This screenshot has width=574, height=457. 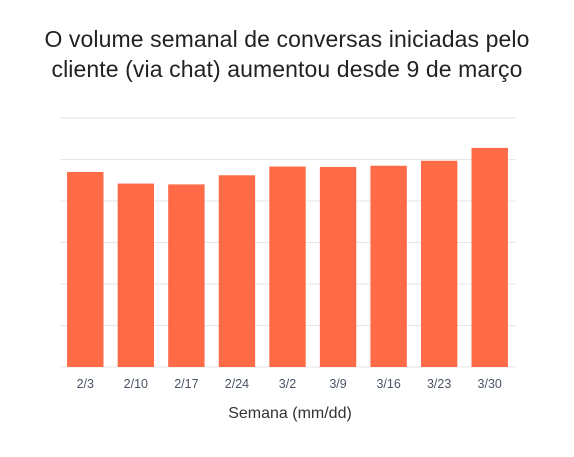 I want to click on x-tick-label: 3/9, so click(x=337, y=384).